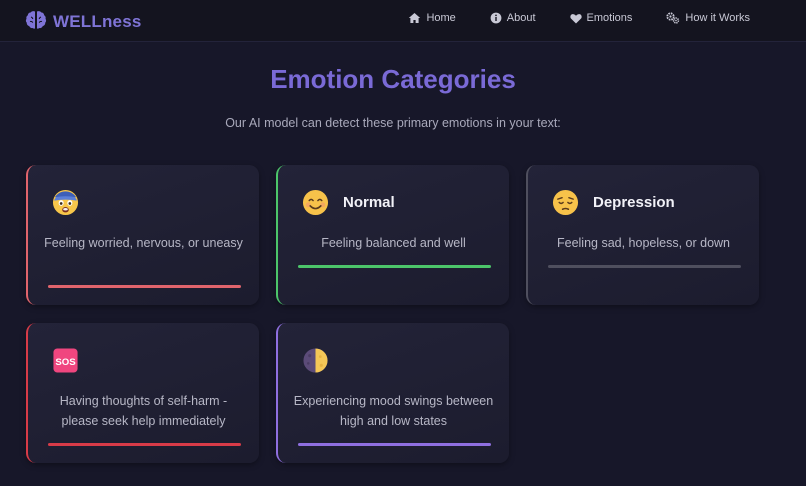 The width and height of the screenshot is (806, 486). I want to click on nav-emotions-label: Emotions, so click(609, 18).